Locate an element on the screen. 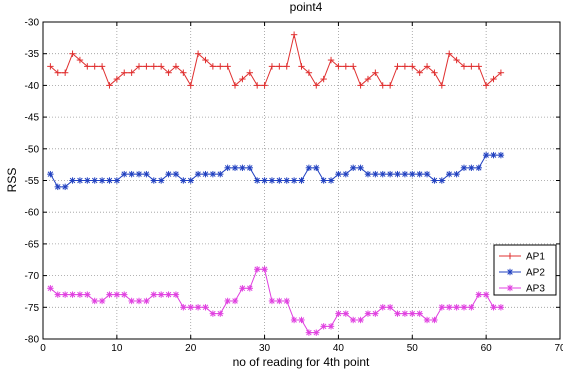  legend: AP1 AP2 AP3 is located at coordinates (525, 270).